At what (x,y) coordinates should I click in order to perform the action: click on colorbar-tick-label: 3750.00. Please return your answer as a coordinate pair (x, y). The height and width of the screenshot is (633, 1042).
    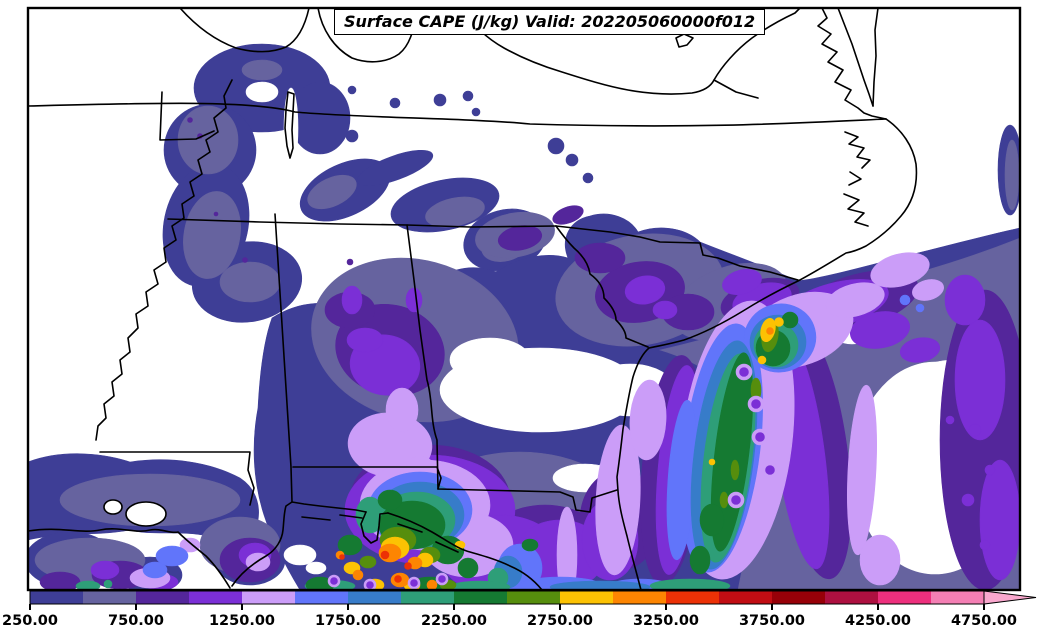
    Looking at the image, I should click on (772, 621).